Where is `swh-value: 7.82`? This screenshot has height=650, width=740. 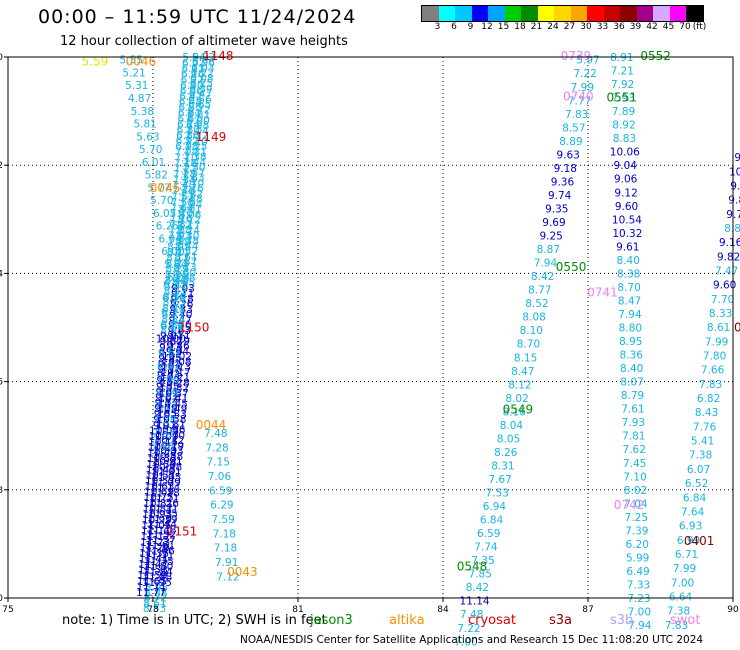 swh-value: 7.82 is located at coordinates (191, 194).